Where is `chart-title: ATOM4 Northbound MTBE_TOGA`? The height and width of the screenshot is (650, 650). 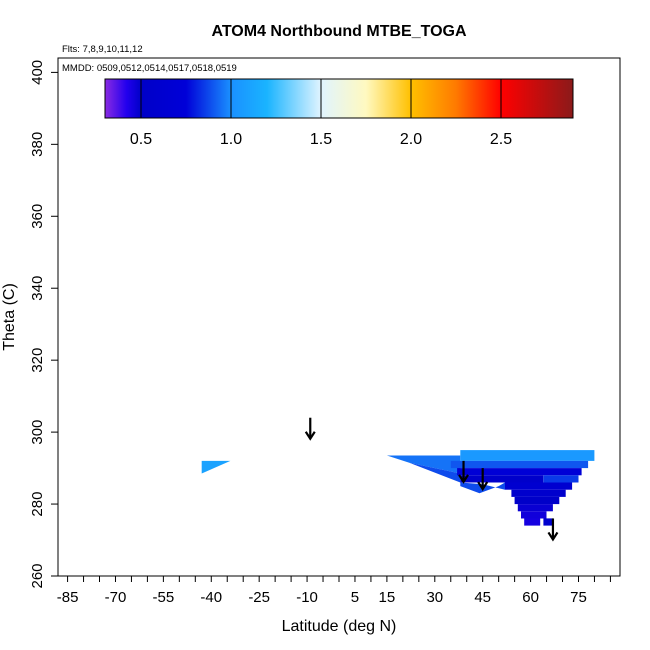 chart-title: ATOM4 Northbound MTBE_TOGA is located at coordinates (339, 31).